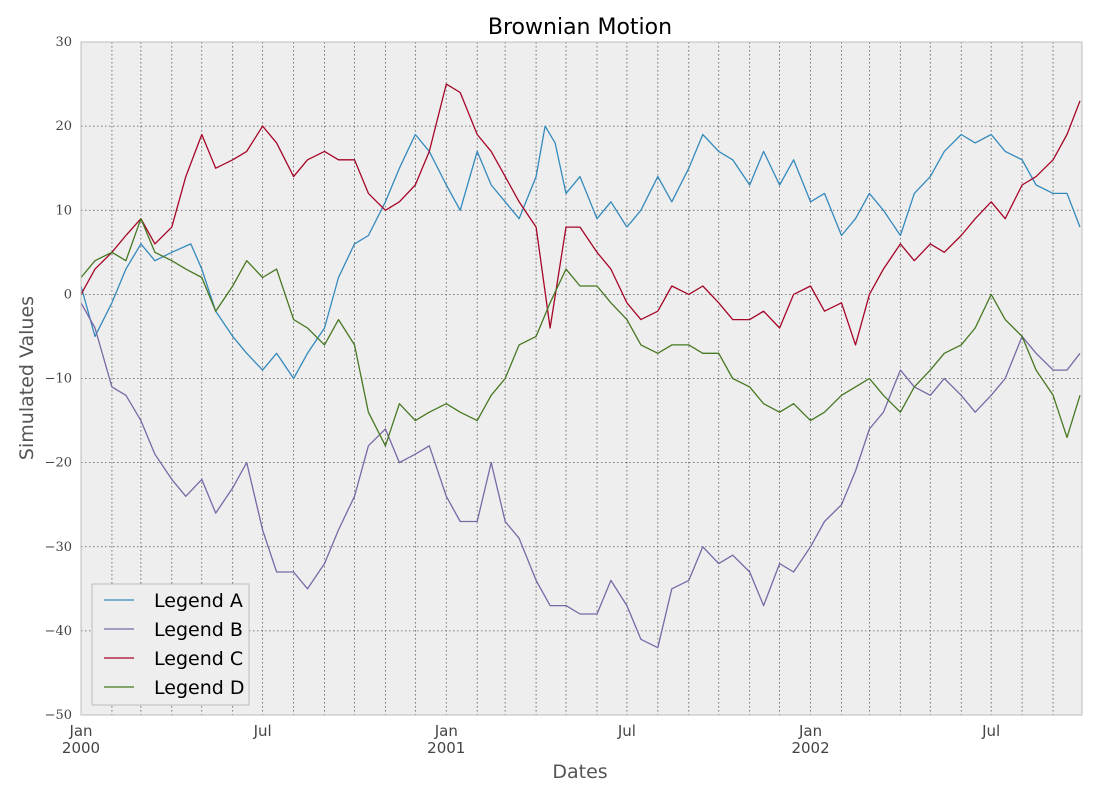  What do you see at coordinates (579, 772) in the screenshot?
I see `x-axis-title: Dates` at bounding box center [579, 772].